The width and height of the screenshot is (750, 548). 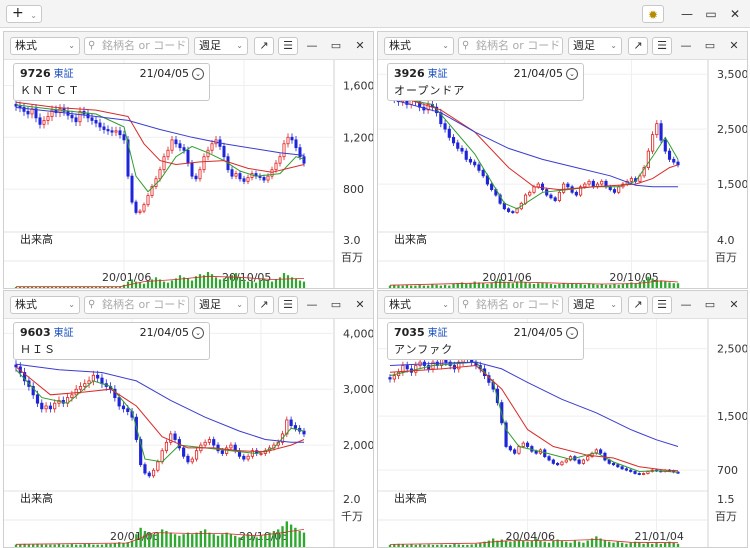 What do you see at coordinates (533, 143) in the screenshot?
I see `long-moving-average-line` at bounding box center [533, 143].